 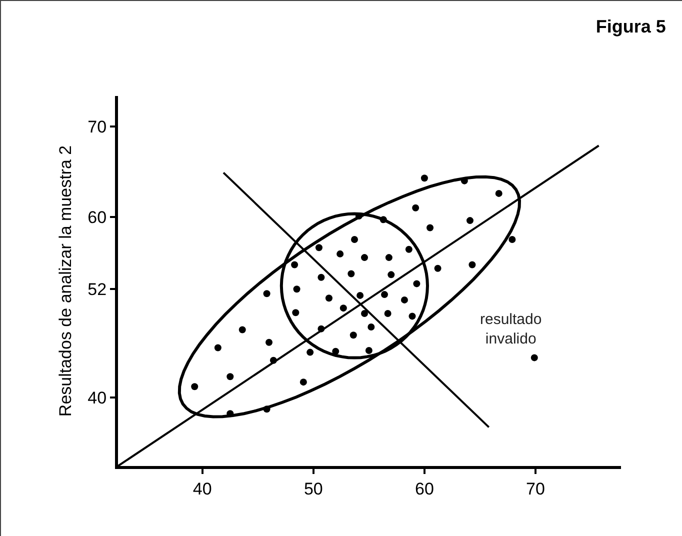 What do you see at coordinates (535, 488) in the screenshot?
I see `x-tick-label: 70` at bounding box center [535, 488].